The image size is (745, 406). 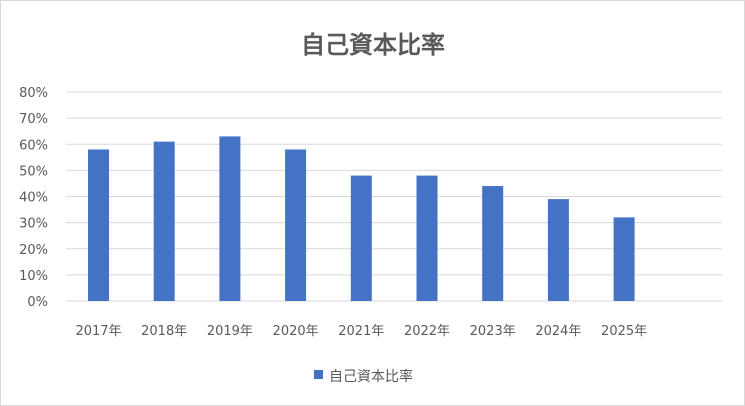 I want to click on y-tick-label: 80%, so click(x=33, y=93).